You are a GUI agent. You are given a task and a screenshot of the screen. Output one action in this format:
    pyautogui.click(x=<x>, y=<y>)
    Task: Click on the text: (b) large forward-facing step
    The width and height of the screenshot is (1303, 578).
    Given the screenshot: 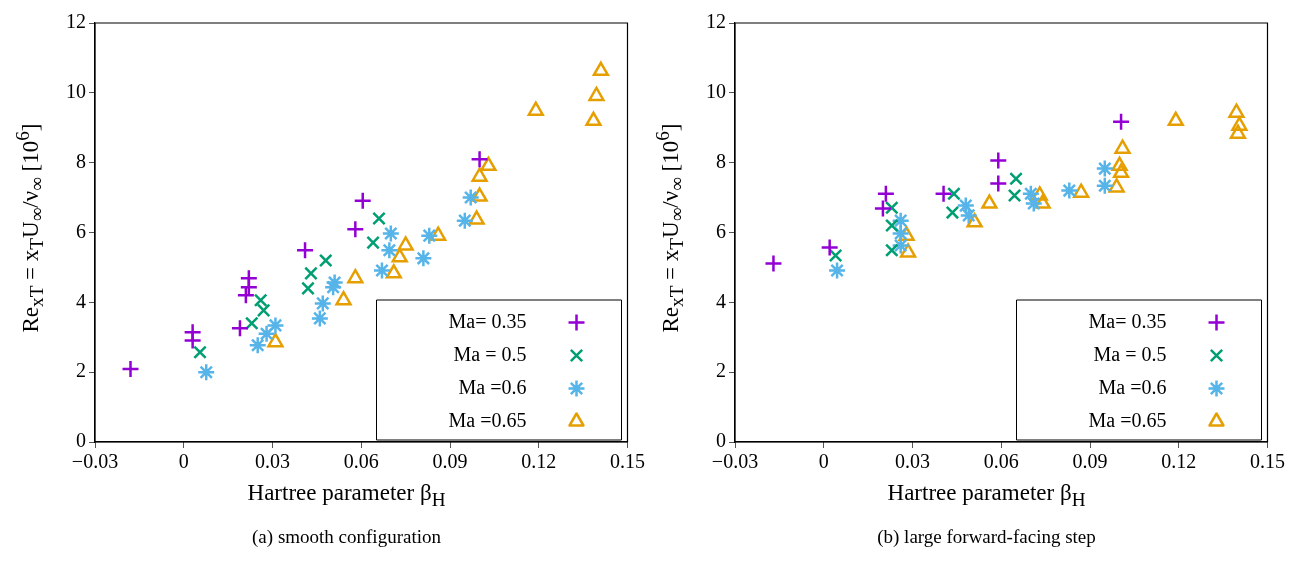 What is the action you would take?
    pyautogui.click(x=986, y=537)
    